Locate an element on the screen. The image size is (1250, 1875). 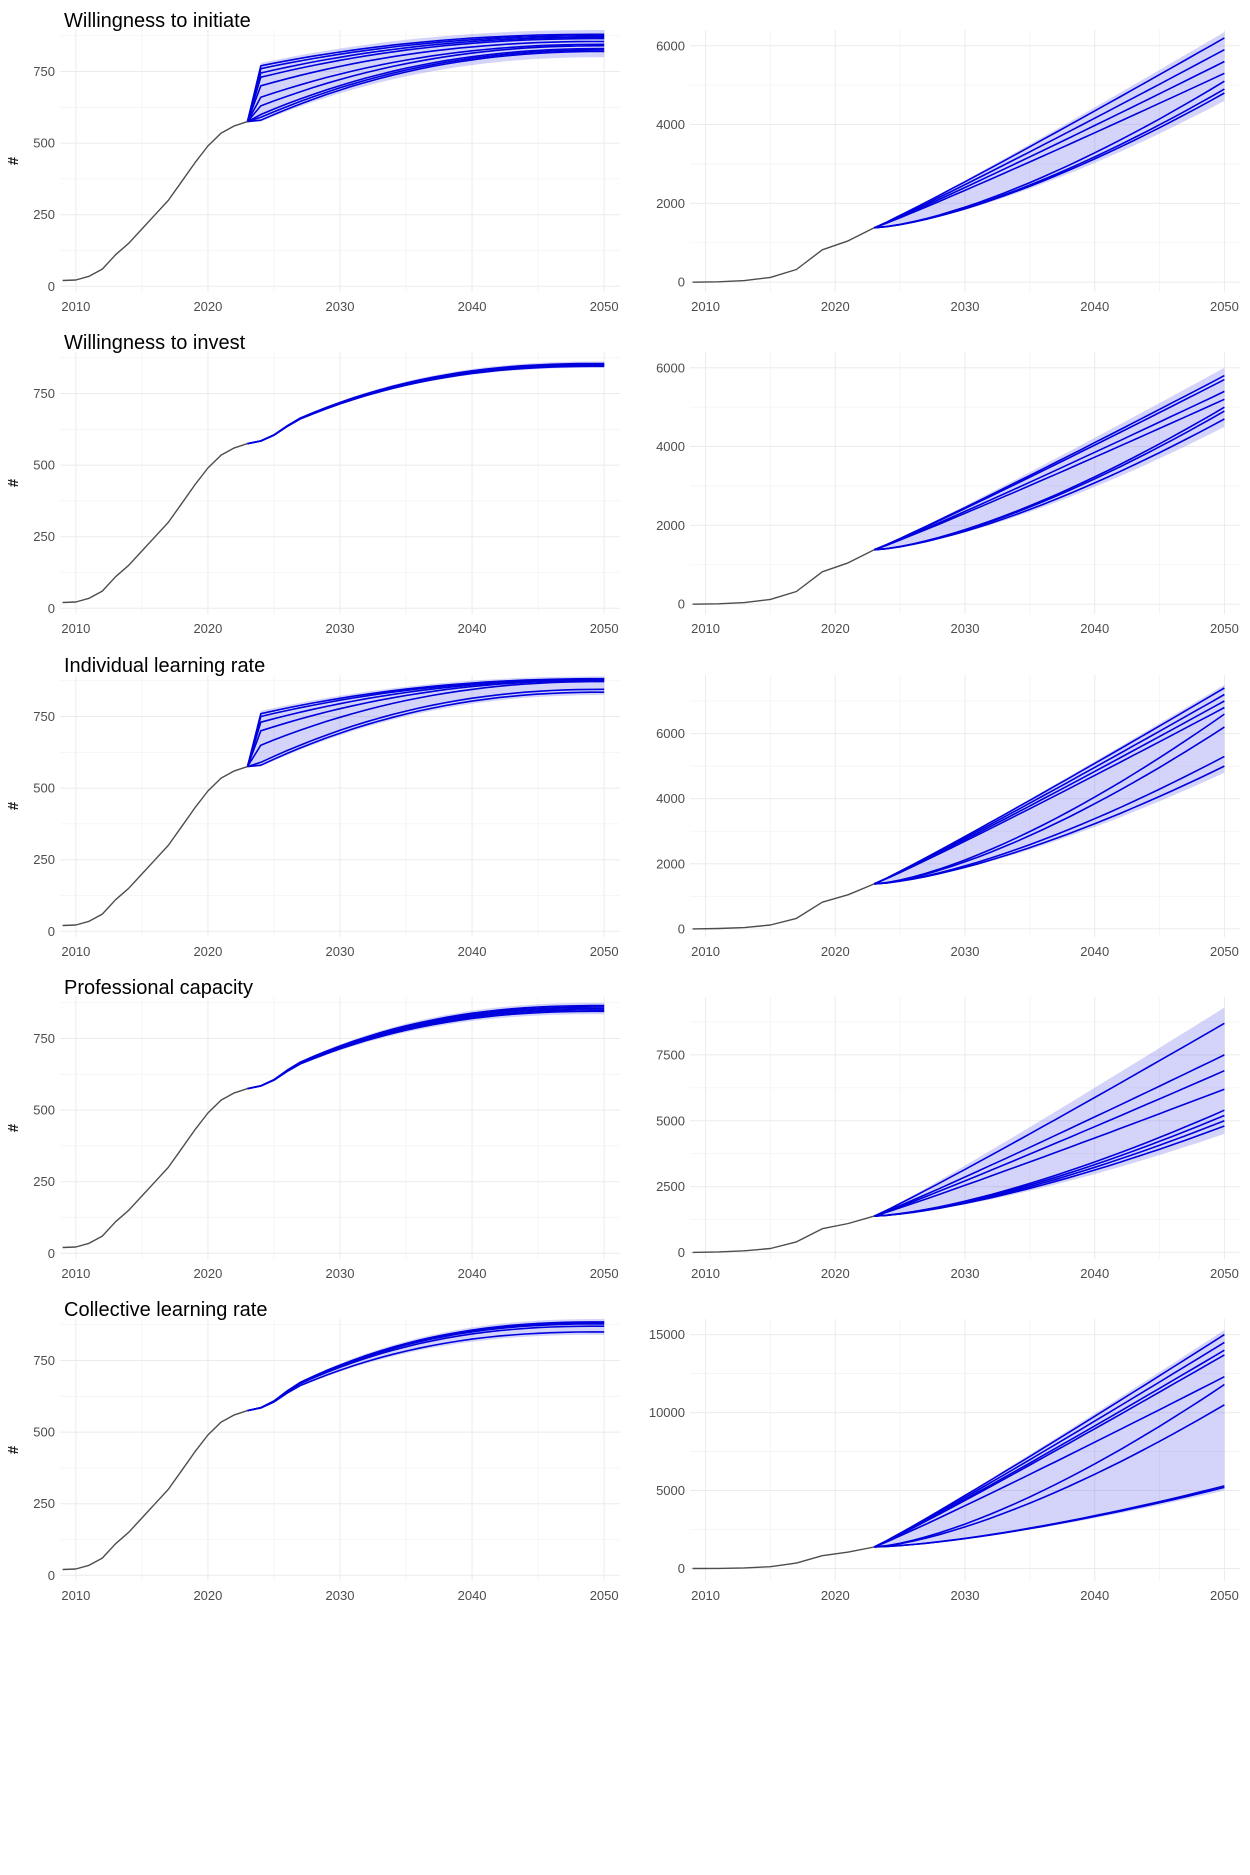
row-title-2: Willingness to invest is located at coordinates (155, 343).